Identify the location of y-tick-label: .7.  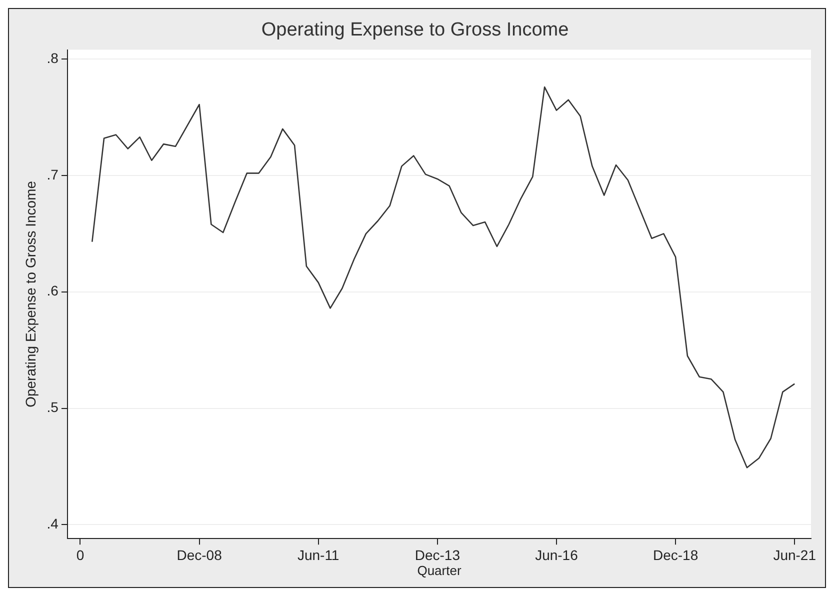
(52, 174).